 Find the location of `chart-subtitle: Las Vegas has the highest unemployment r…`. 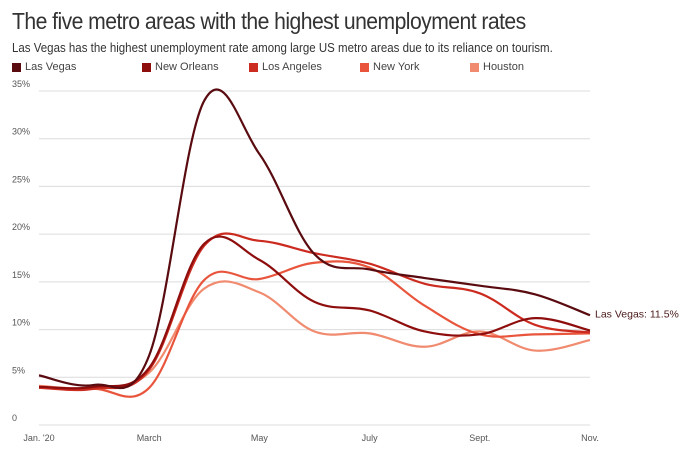

chart-subtitle: Las Vegas has the highest unemployment r… is located at coordinates (282, 48).